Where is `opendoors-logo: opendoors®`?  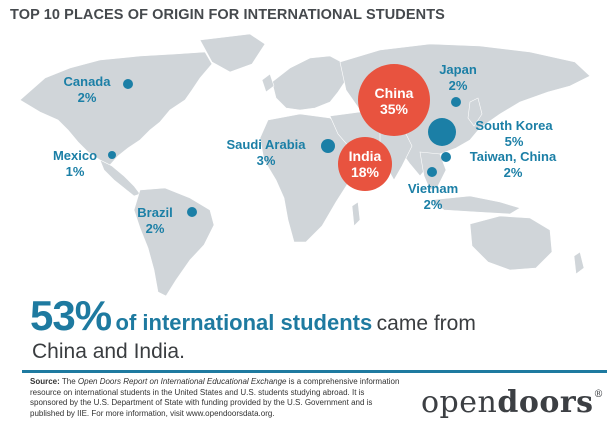
opendoors-logo: opendoors® is located at coordinates (512, 402).